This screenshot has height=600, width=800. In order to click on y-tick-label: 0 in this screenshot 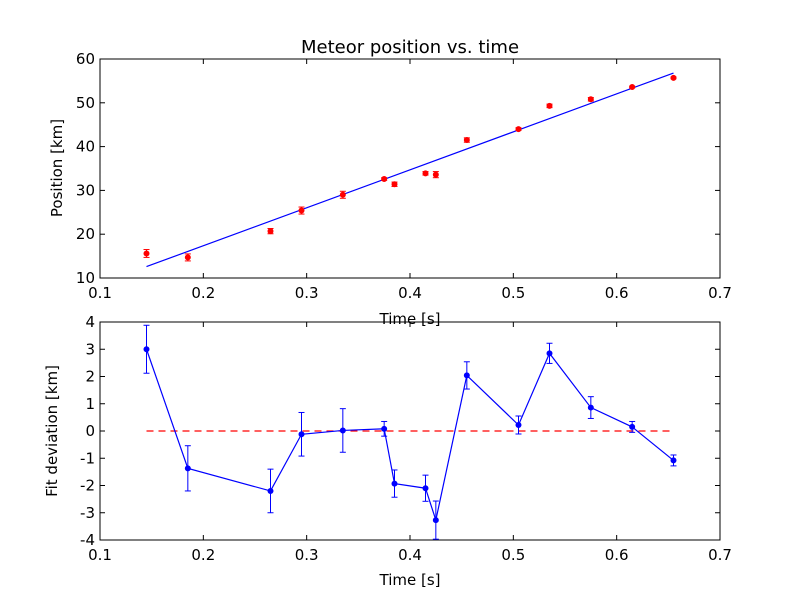, I will do `click(90, 431)`.